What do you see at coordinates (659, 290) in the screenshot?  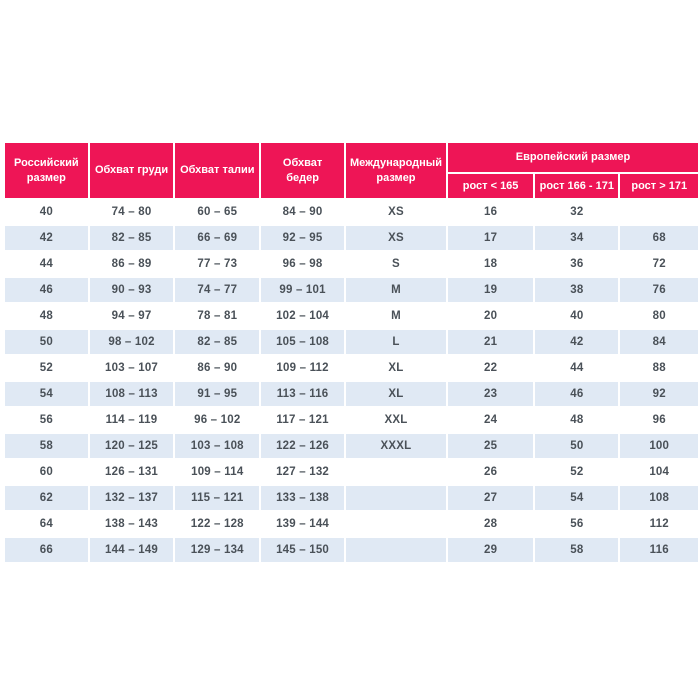 I see `table-cell: 76` at bounding box center [659, 290].